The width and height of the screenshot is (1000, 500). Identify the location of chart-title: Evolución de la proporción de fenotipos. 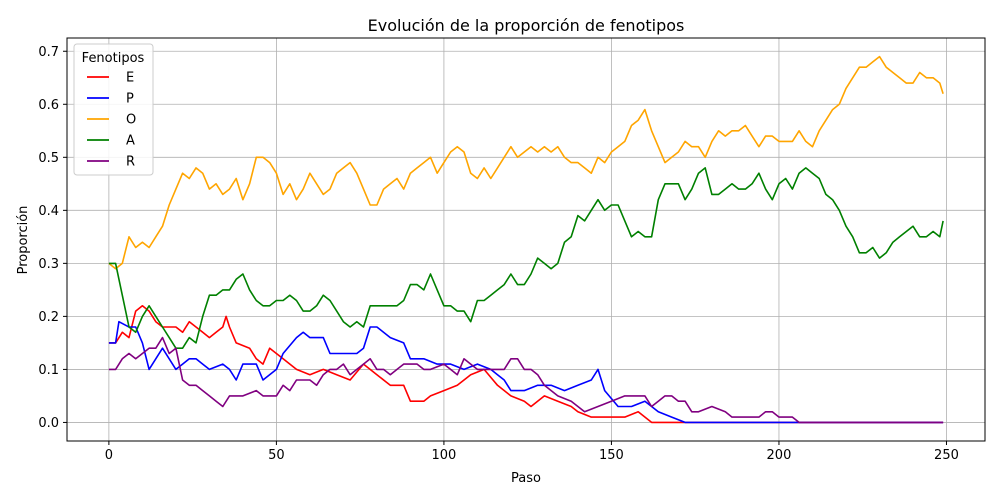
(526, 25).